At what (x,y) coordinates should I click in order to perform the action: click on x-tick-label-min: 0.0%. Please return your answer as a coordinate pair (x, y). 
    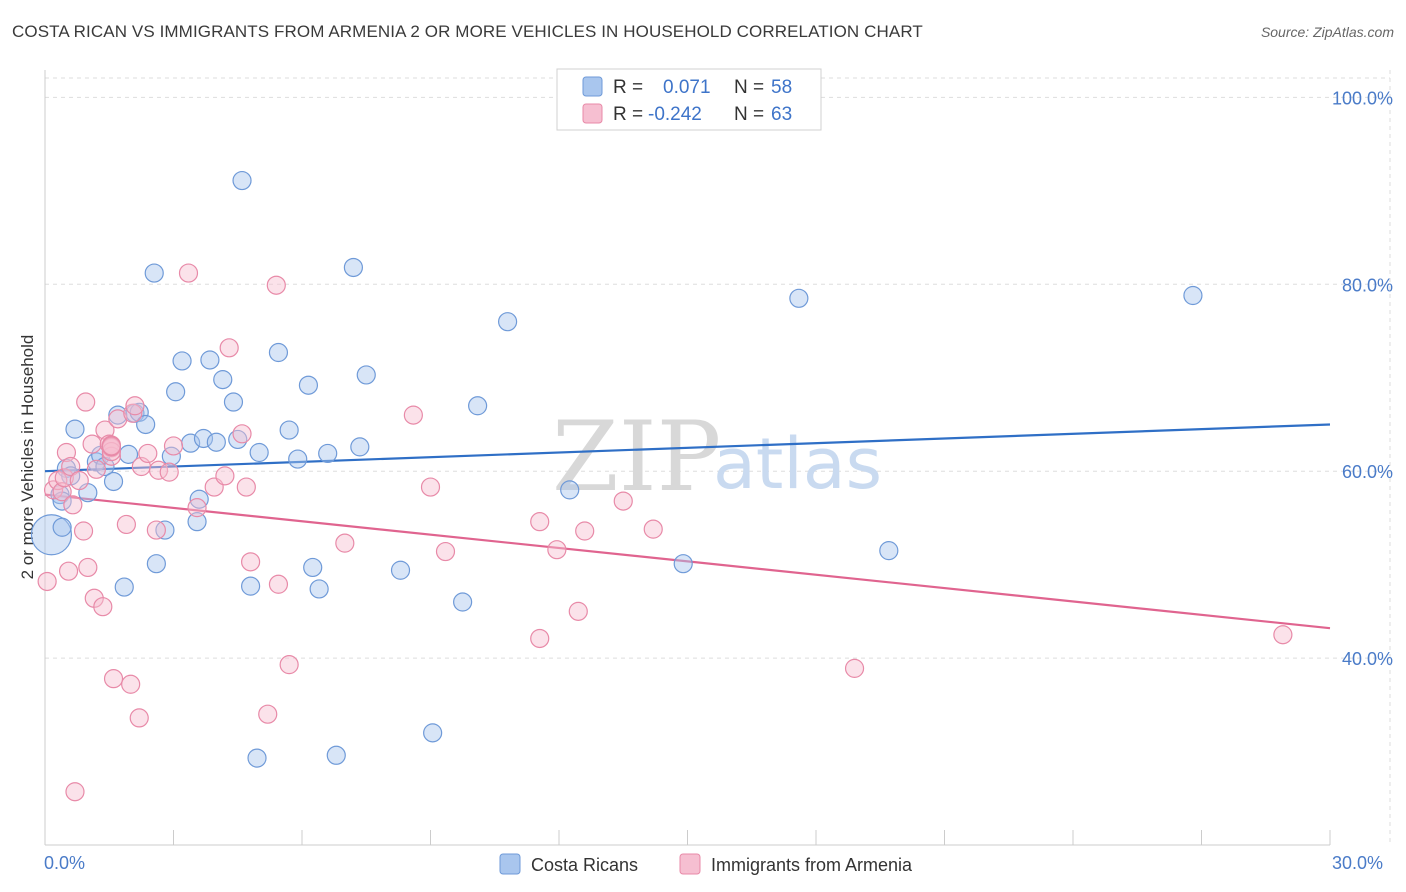
    Looking at the image, I should click on (64, 863).